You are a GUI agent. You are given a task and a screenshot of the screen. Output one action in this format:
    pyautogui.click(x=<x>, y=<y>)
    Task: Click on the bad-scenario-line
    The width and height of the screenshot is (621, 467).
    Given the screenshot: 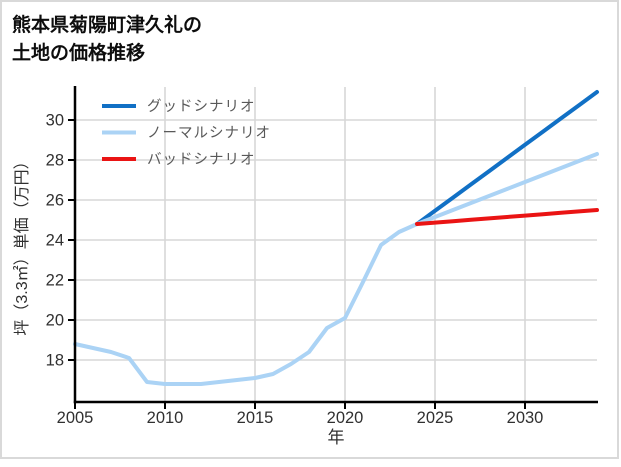 What is the action you would take?
    pyautogui.click(x=507, y=217)
    